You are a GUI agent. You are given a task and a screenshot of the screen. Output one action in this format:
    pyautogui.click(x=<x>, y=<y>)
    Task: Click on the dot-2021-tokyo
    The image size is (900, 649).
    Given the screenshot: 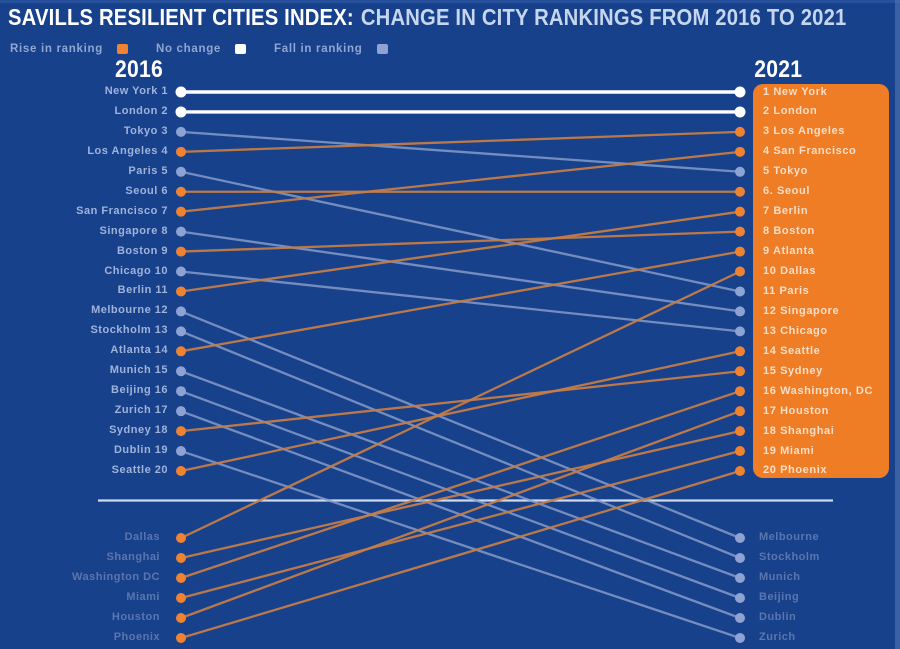 What is the action you would take?
    pyautogui.click(x=740, y=171)
    